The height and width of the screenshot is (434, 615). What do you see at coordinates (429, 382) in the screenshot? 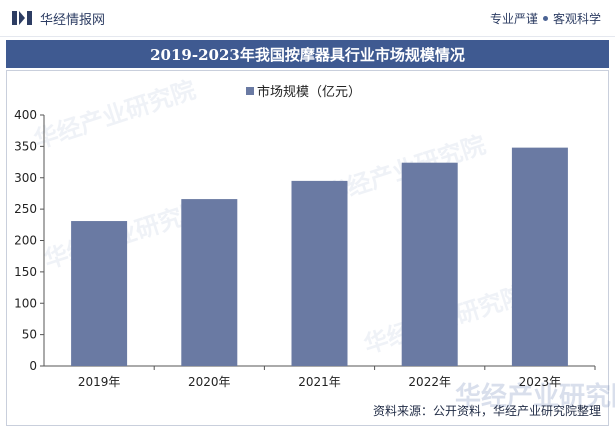
I see `x-tick-label: 2022年` at bounding box center [429, 382].